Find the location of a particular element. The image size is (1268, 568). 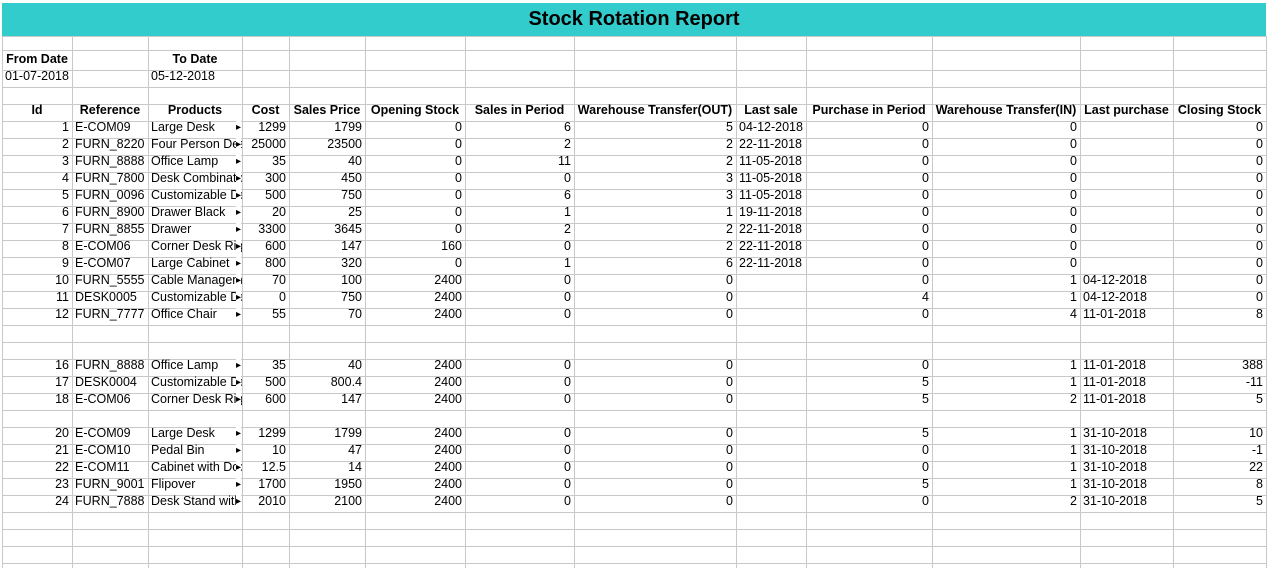

table-cell-id: 10 is located at coordinates (62, 280).